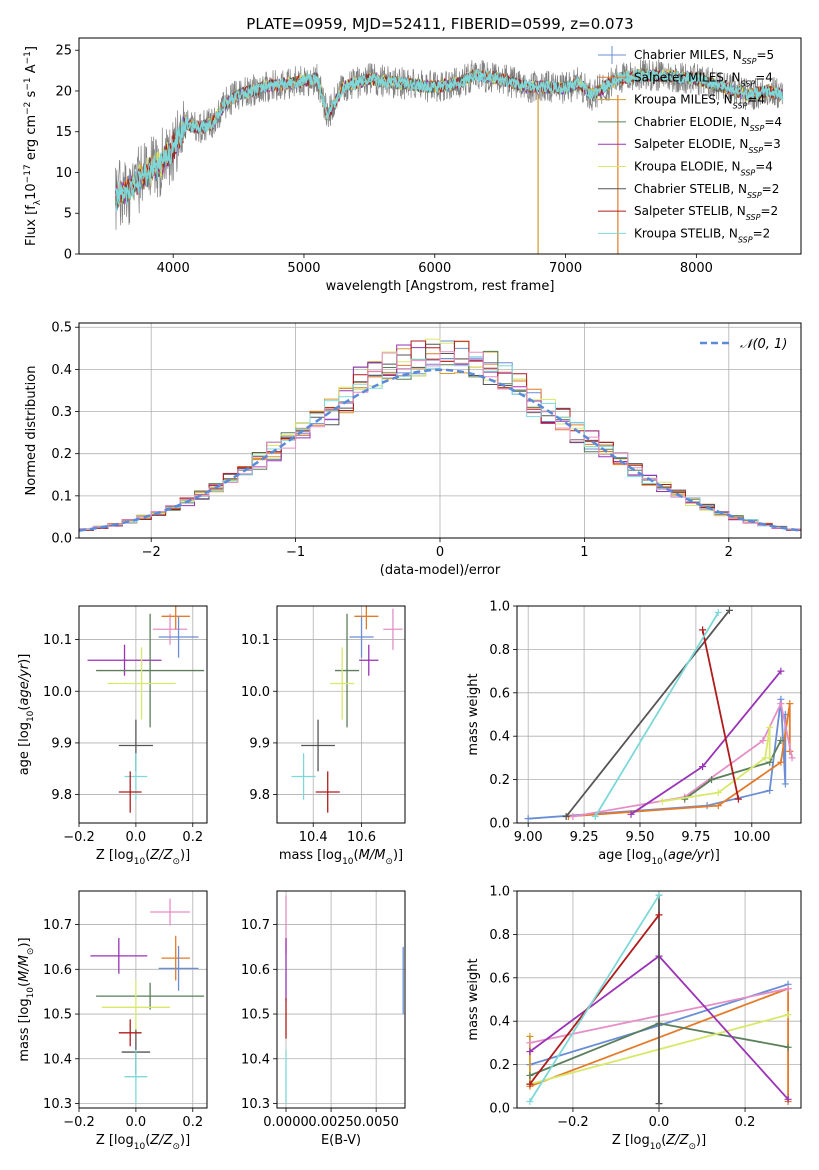 Image resolution: width=819 pixels, height=1170 pixels. Describe the element at coordinates (57, 692) in the screenshot. I see `y-tick-label: 10.0` at that location.